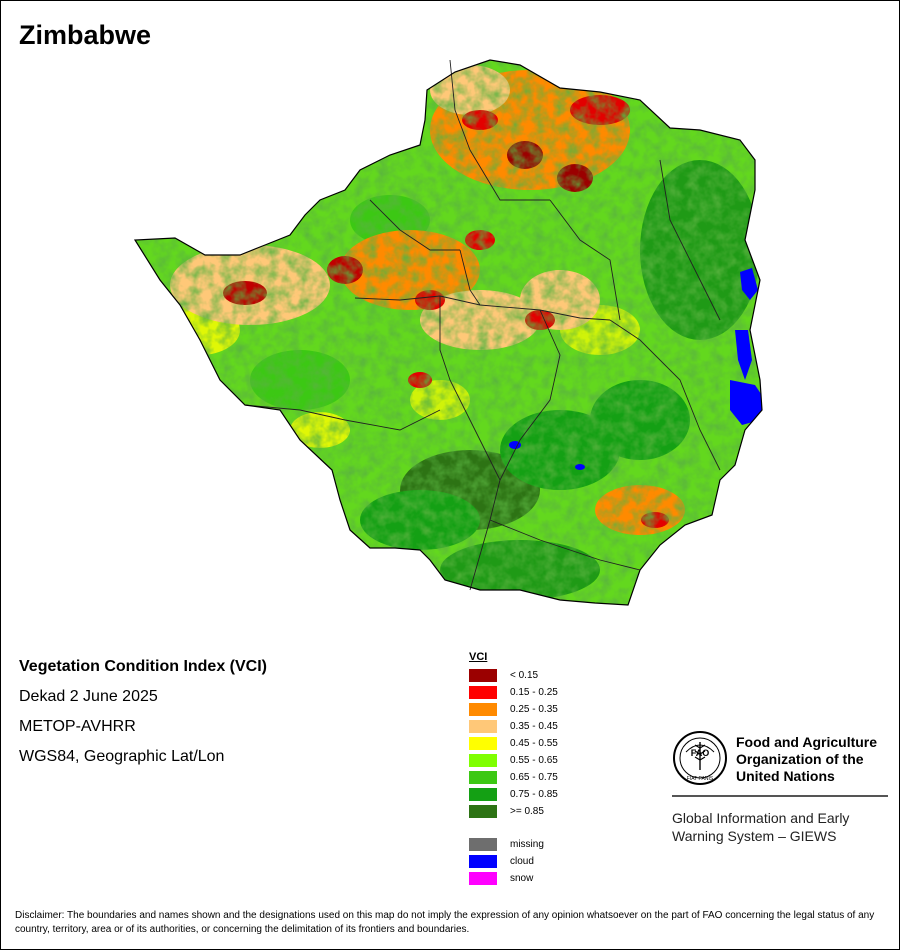 The width and height of the screenshot is (900, 950). I want to click on legend-row: >= 0.85, so click(513, 811).